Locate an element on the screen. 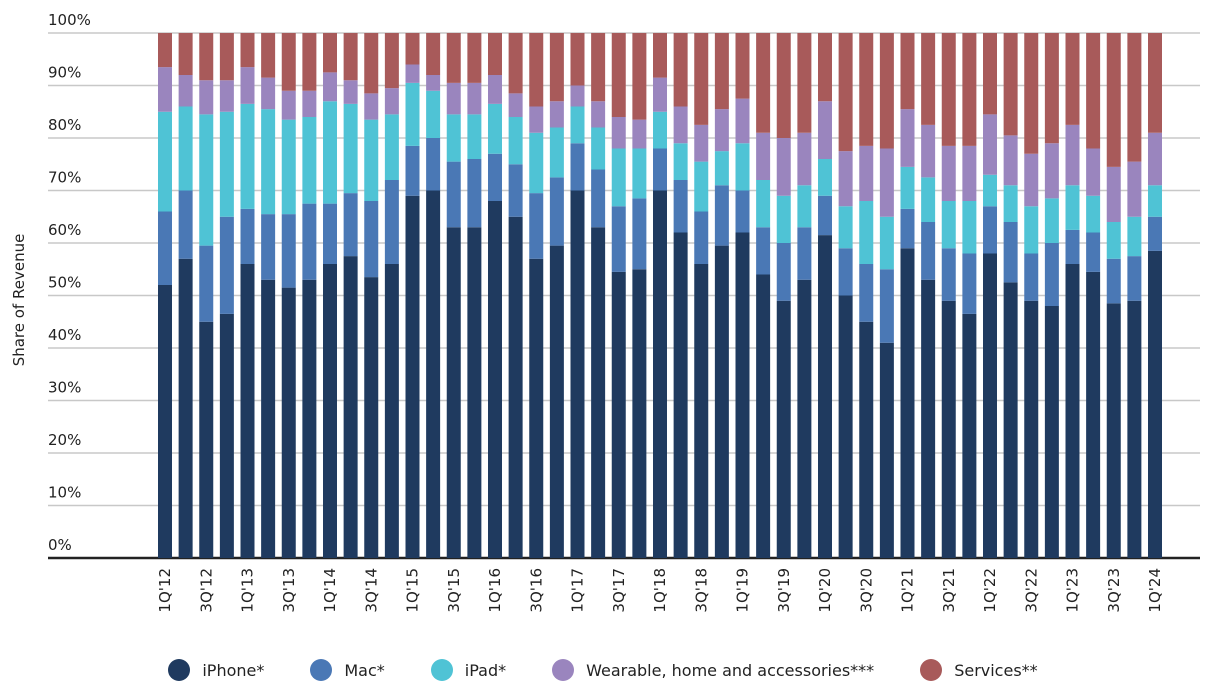  y-tick-label: 30% is located at coordinates (64, 388).